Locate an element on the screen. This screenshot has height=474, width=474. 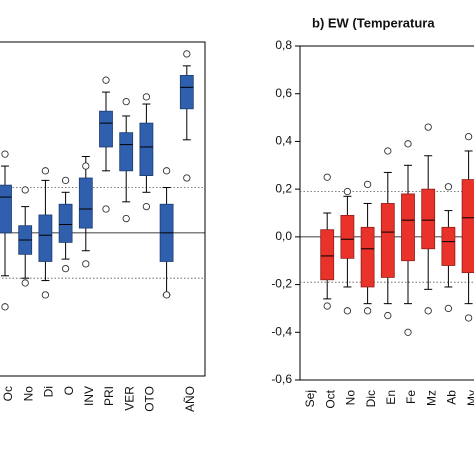
y-tick-label: 0,6 is located at coordinates (283, 93).